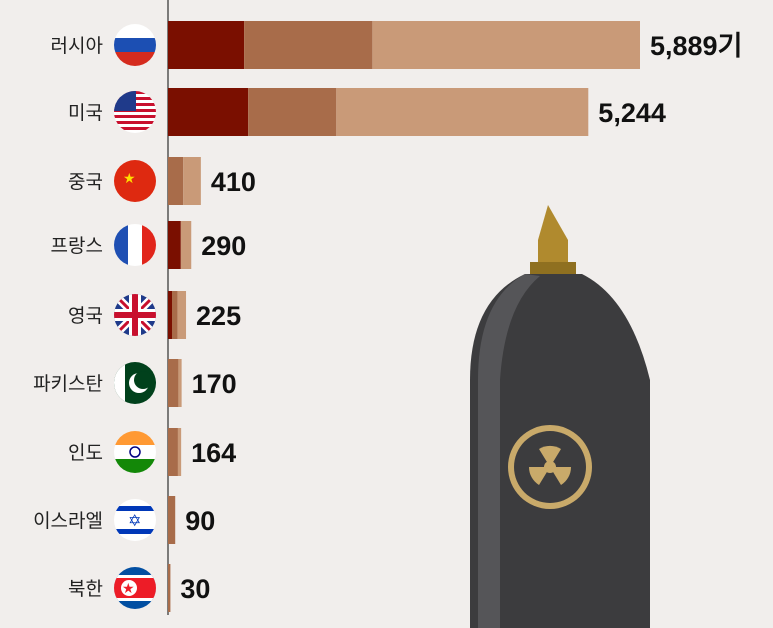 The height and width of the screenshot is (628, 773). I want to click on bar-row-north-korea: 북한 ★ 30, so click(139, 588).